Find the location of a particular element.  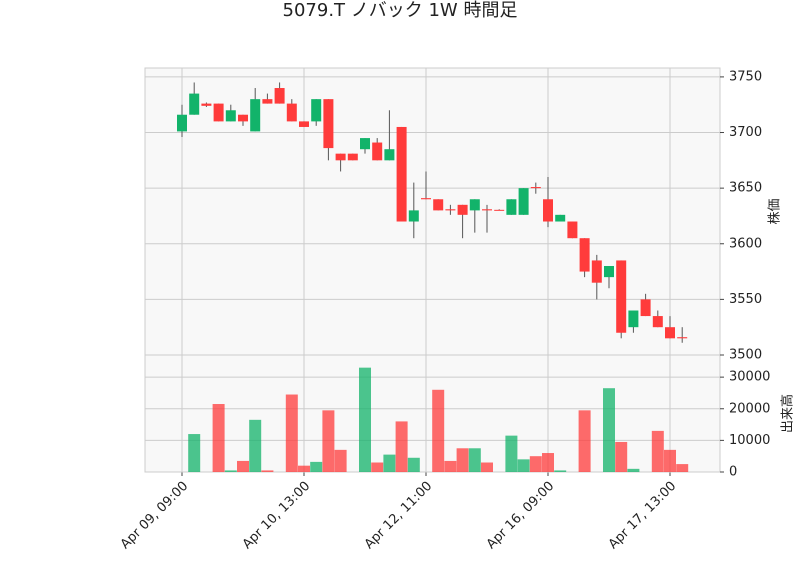

x-tick-label: Apr 17, 13:00 is located at coordinates (642, 515).